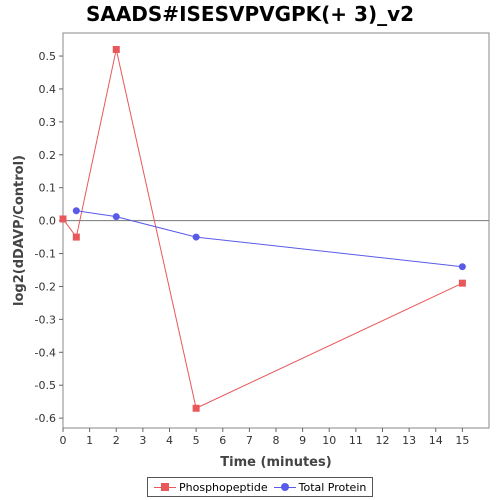 The image size is (500, 500). What do you see at coordinates (165, 487) in the screenshot?
I see `legend-swatch-phosphopeptide` at bounding box center [165, 487].